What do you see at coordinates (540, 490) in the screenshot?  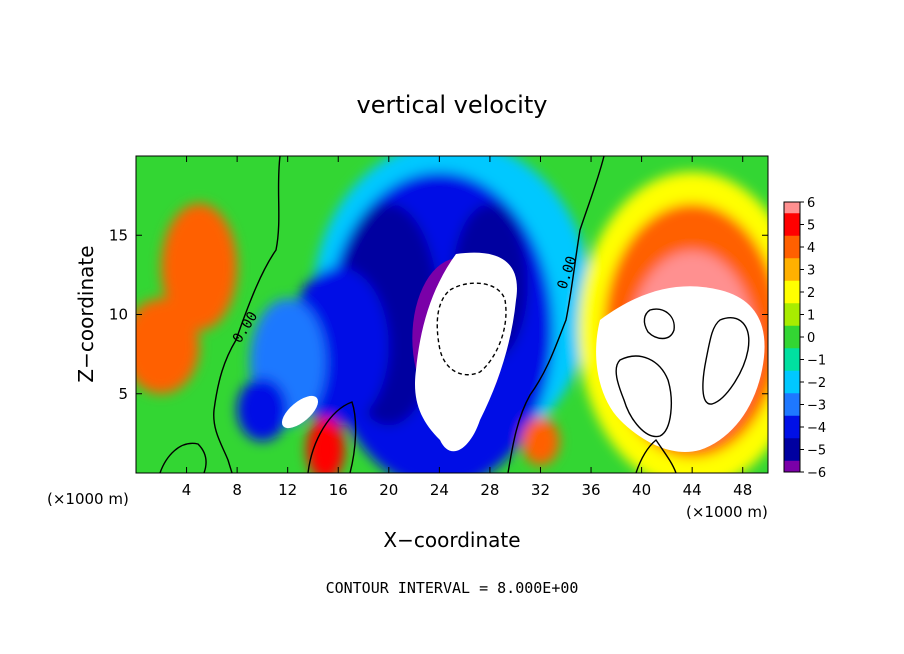 I see `x-tick-label: 32` at bounding box center [540, 490].